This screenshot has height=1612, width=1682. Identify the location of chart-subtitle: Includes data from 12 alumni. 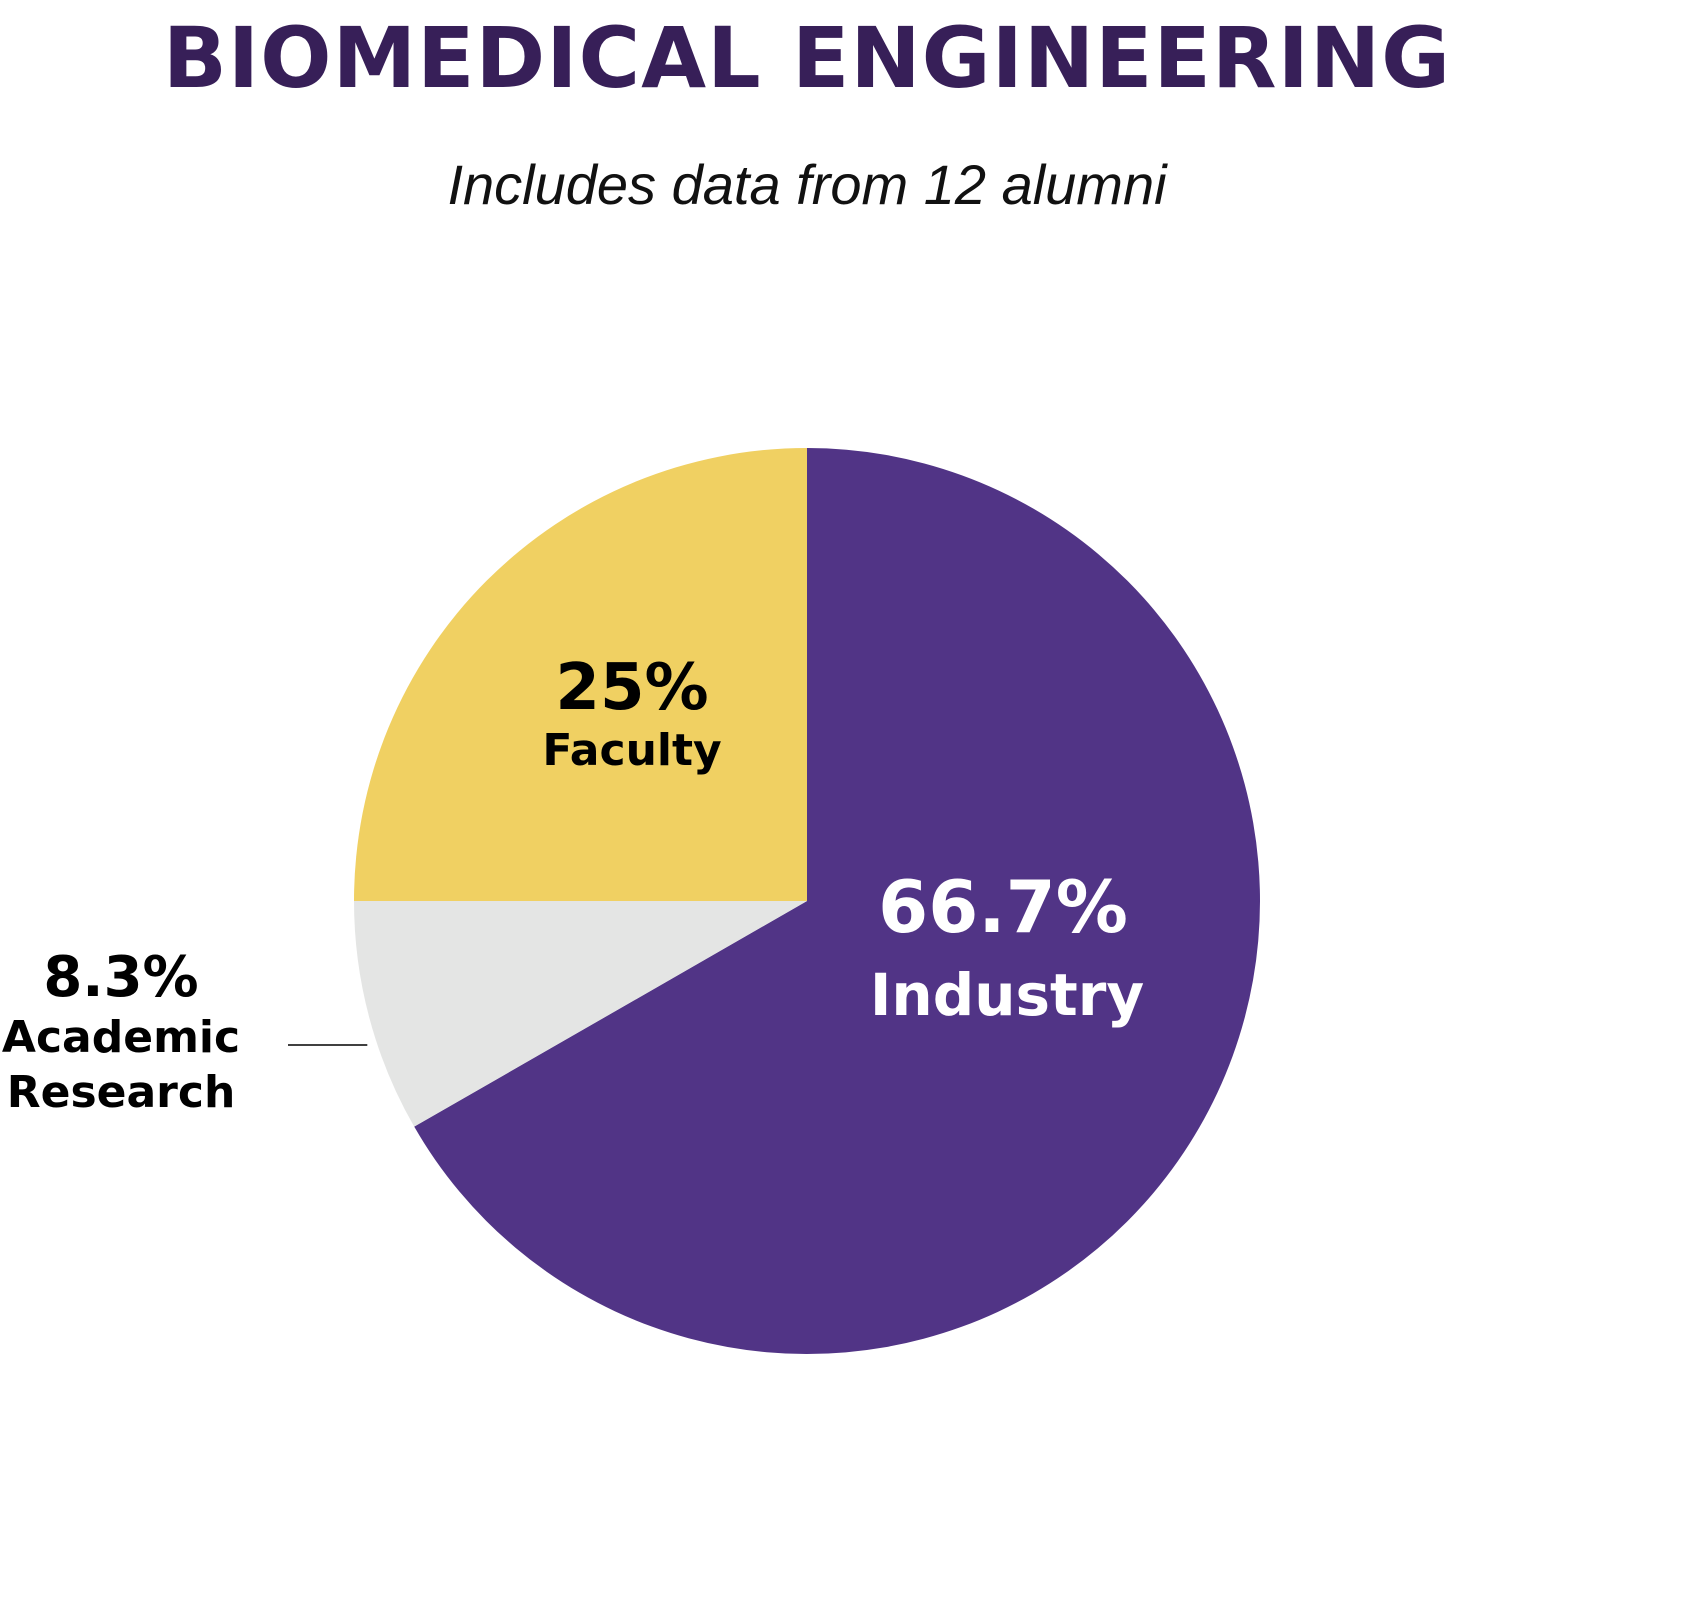
(807, 184).